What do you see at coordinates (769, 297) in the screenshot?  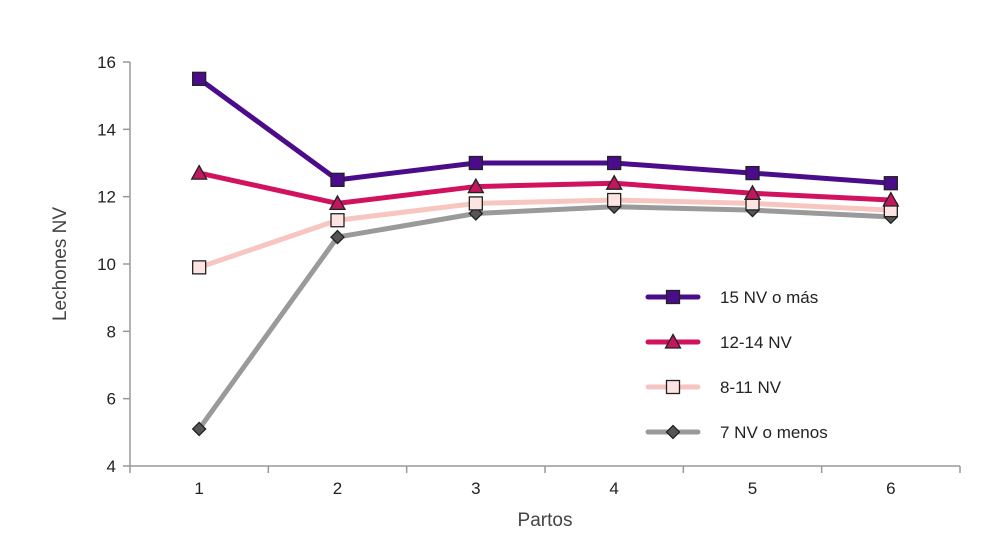 I see `legend-label: 15 NV o más` at bounding box center [769, 297].